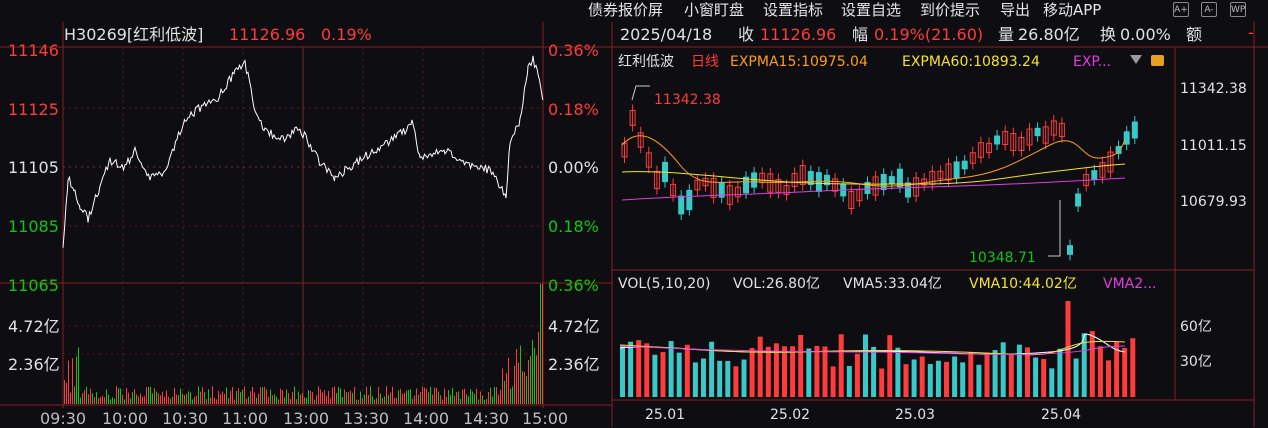  Describe the element at coordinates (33, 109) in the screenshot. I see `price-tick-2: 11125` at that location.